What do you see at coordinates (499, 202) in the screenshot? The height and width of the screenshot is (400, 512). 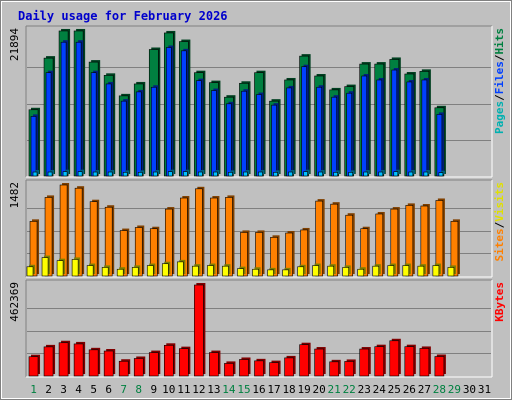 I see `side-legend-part: Visits` at bounding box center [499, 202].